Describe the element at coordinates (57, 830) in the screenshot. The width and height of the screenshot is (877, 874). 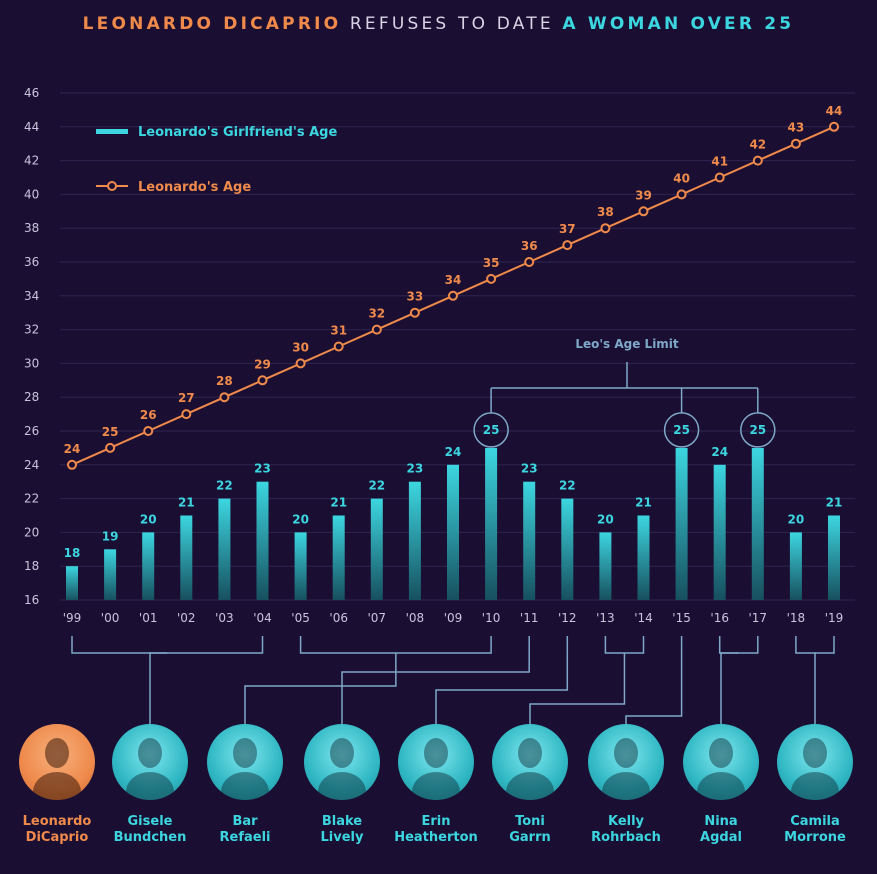
I see `person-name: Leonardo DiCaprio` at that location.